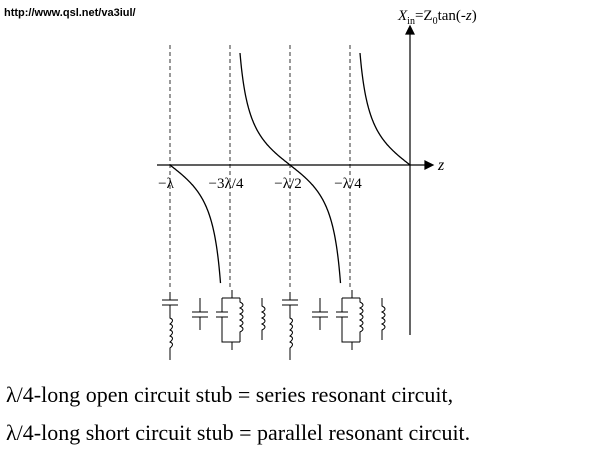 The height and width of the screenshot is (455, 599). I want to click on tick-label: −λ/4, so click(348, 184).